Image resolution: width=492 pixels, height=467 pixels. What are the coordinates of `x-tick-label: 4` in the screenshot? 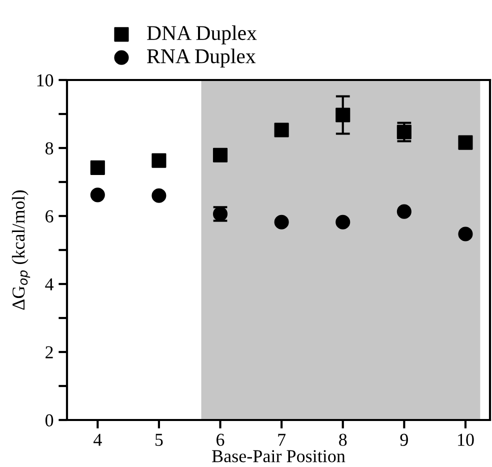 It's located at (97, 440).